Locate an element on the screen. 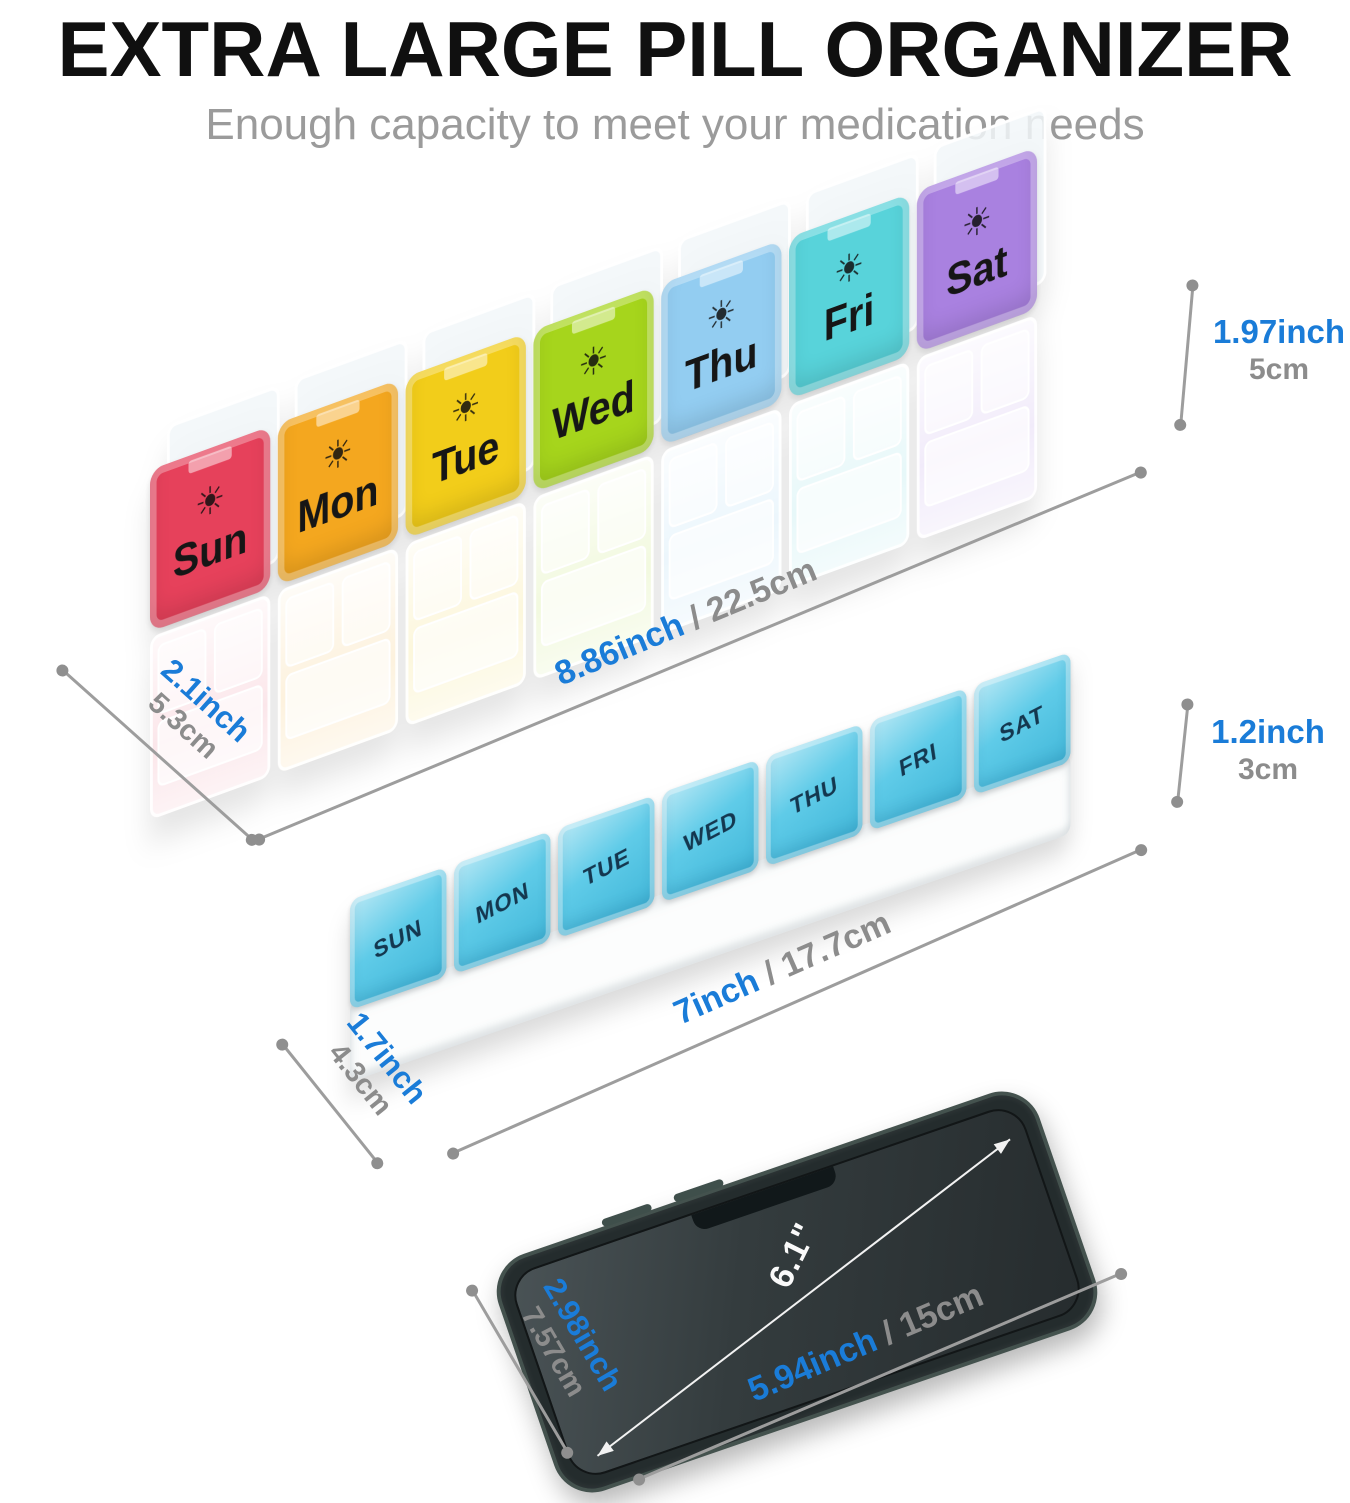  large-day-unit-tue: ☀ Tue is located at coordinates (465, 530).